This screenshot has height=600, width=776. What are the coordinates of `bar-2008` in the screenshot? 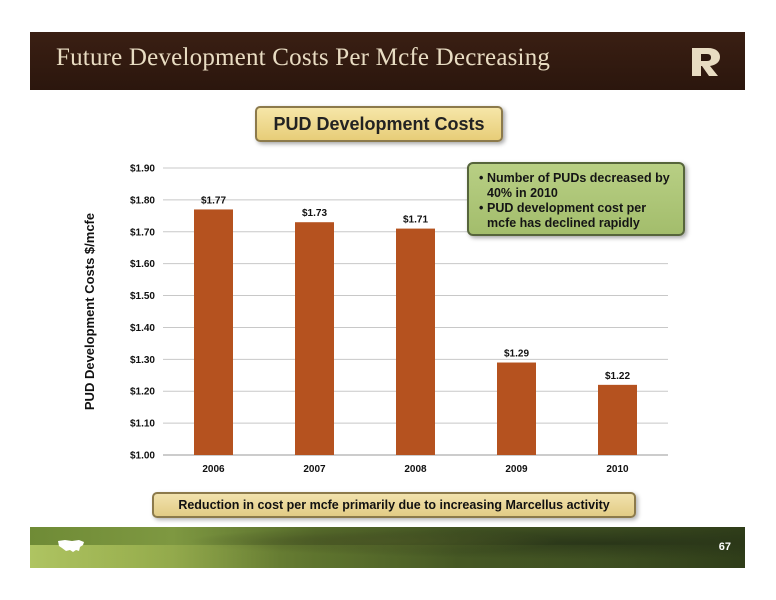 It's located at (415, 341).